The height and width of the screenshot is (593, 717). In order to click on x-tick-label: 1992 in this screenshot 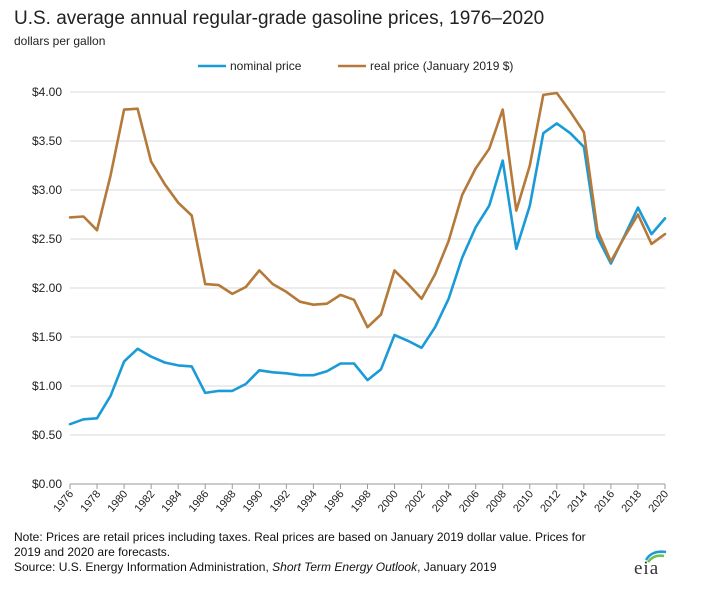, I will do `click(280, 501)`.